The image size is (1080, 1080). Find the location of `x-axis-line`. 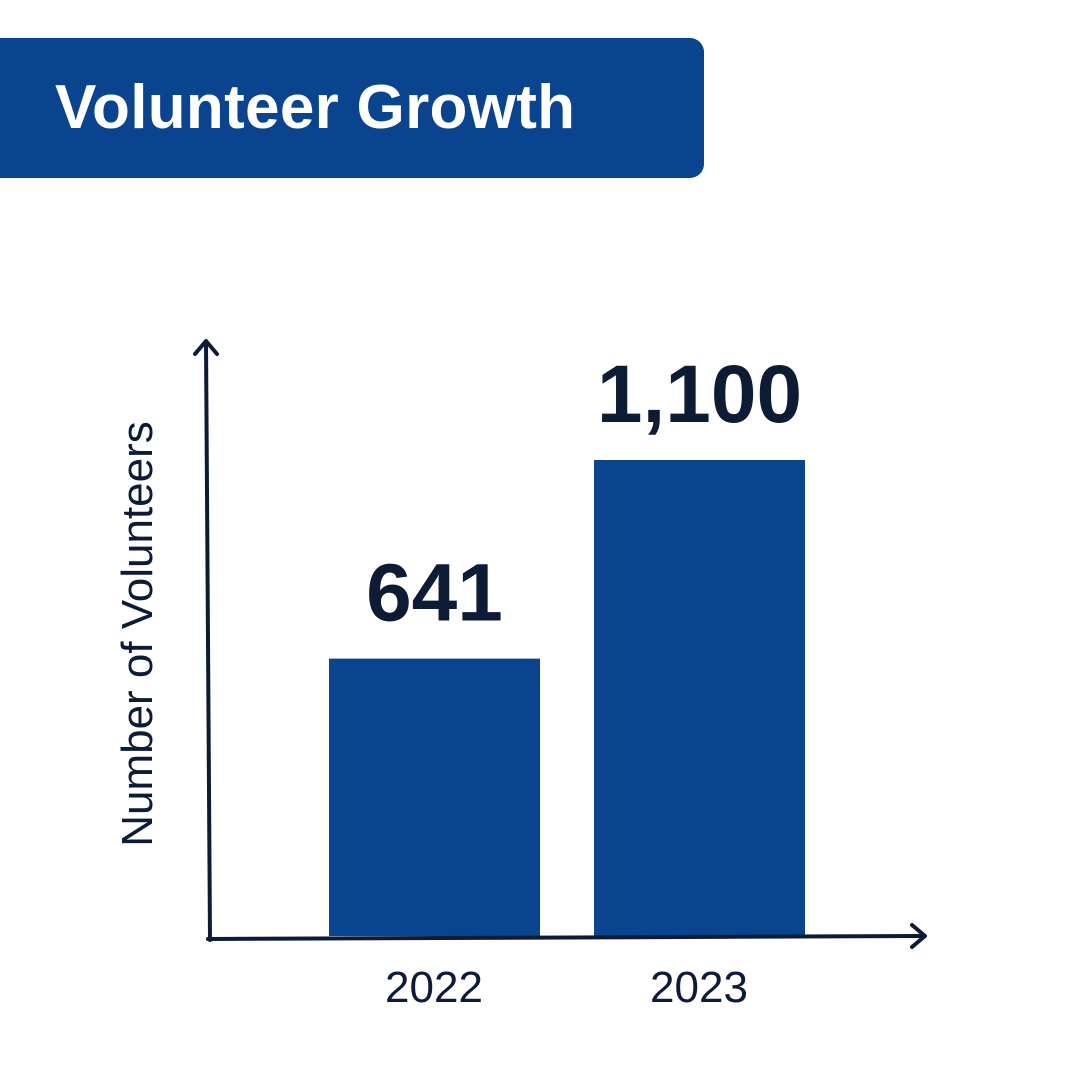

x-axis-line is located at coordinates (566, 937).